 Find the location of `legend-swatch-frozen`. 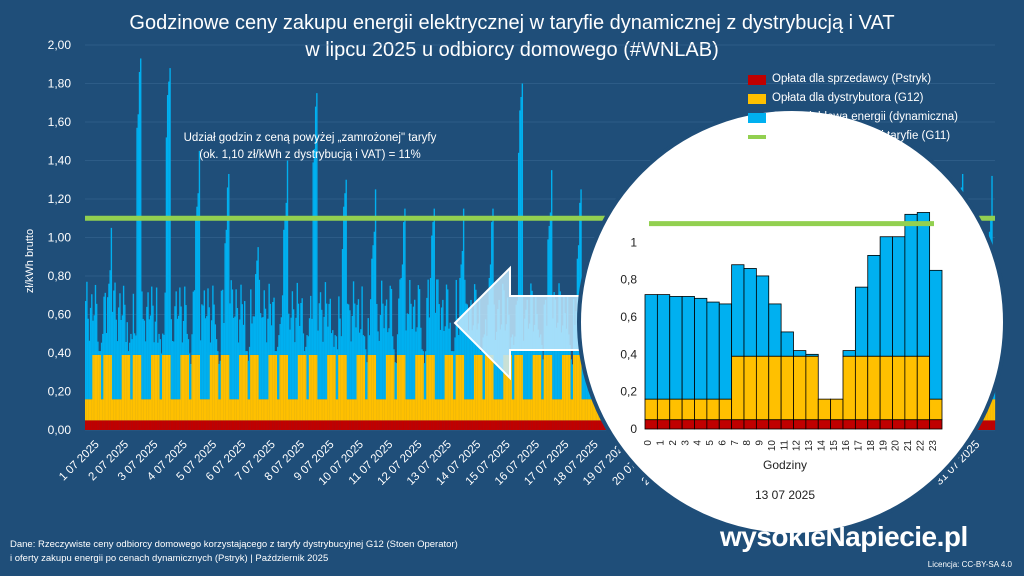

legend-swatch-frozen is located at coordinates (757, 136).